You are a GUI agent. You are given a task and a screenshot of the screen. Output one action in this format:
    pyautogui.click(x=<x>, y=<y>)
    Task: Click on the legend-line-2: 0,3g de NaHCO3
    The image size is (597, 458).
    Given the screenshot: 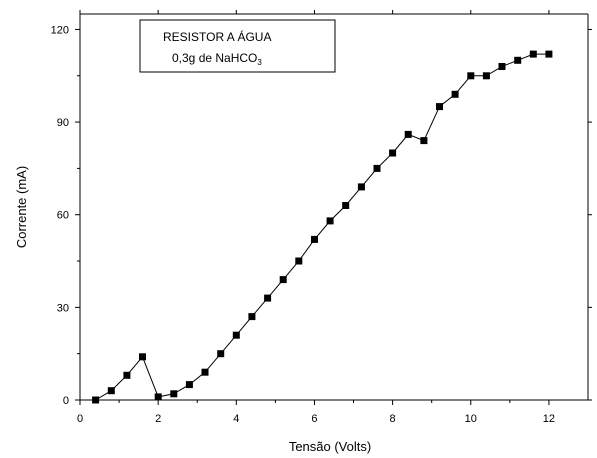 What is the action you would take?
    pyautogui.click(x=217, y=59)
    